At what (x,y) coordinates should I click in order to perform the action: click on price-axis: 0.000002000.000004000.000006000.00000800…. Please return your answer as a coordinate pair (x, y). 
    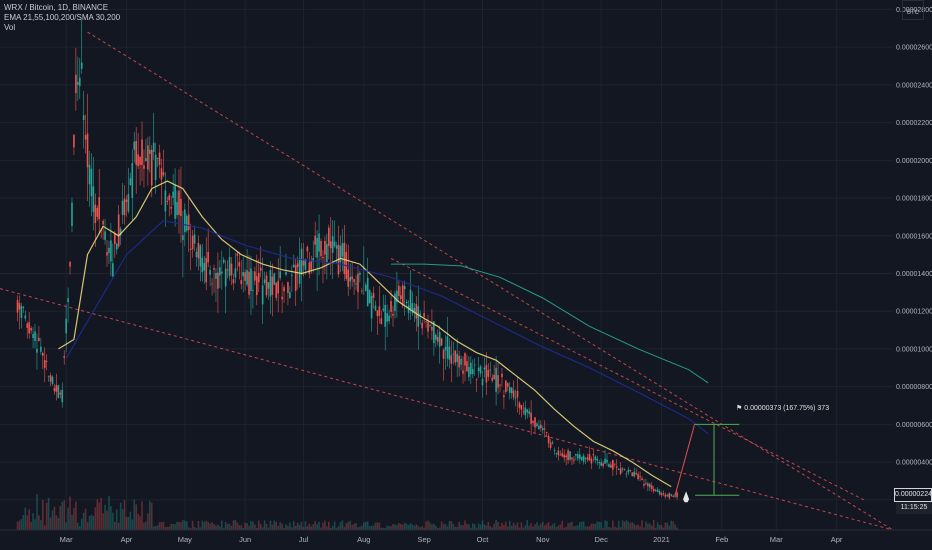
    Looking at the image, I should click on (912, 275).